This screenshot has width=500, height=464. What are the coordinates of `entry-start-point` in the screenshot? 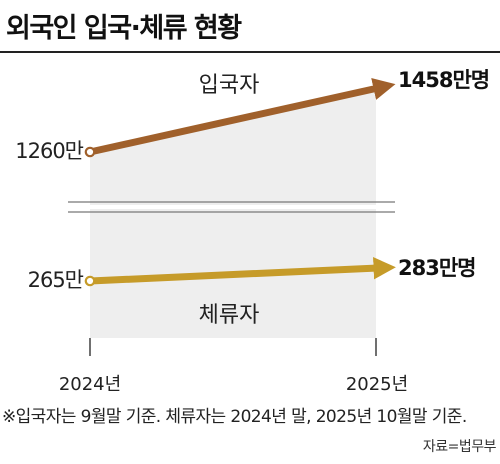 It's located at (90, 152).